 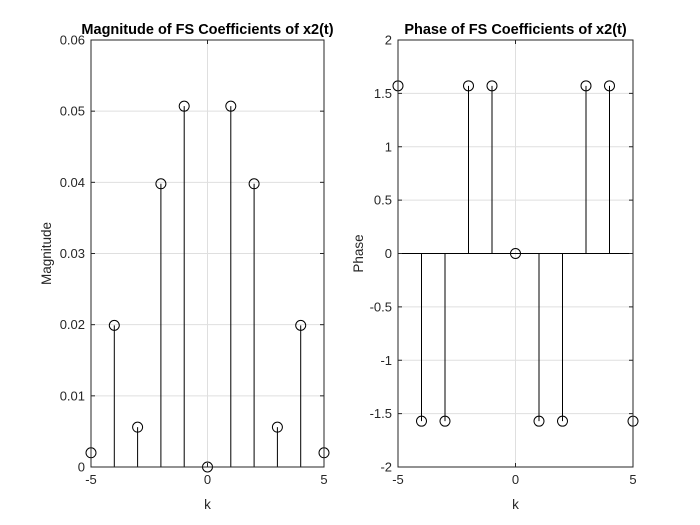 I want to click on phase-ytick-label: 1, so click(x=388, y=146).